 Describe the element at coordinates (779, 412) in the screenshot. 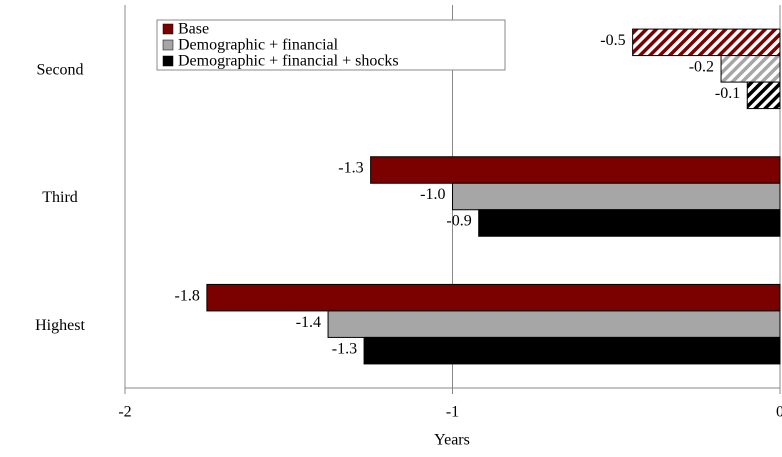

I see `x-tick-label: 0` at that location.